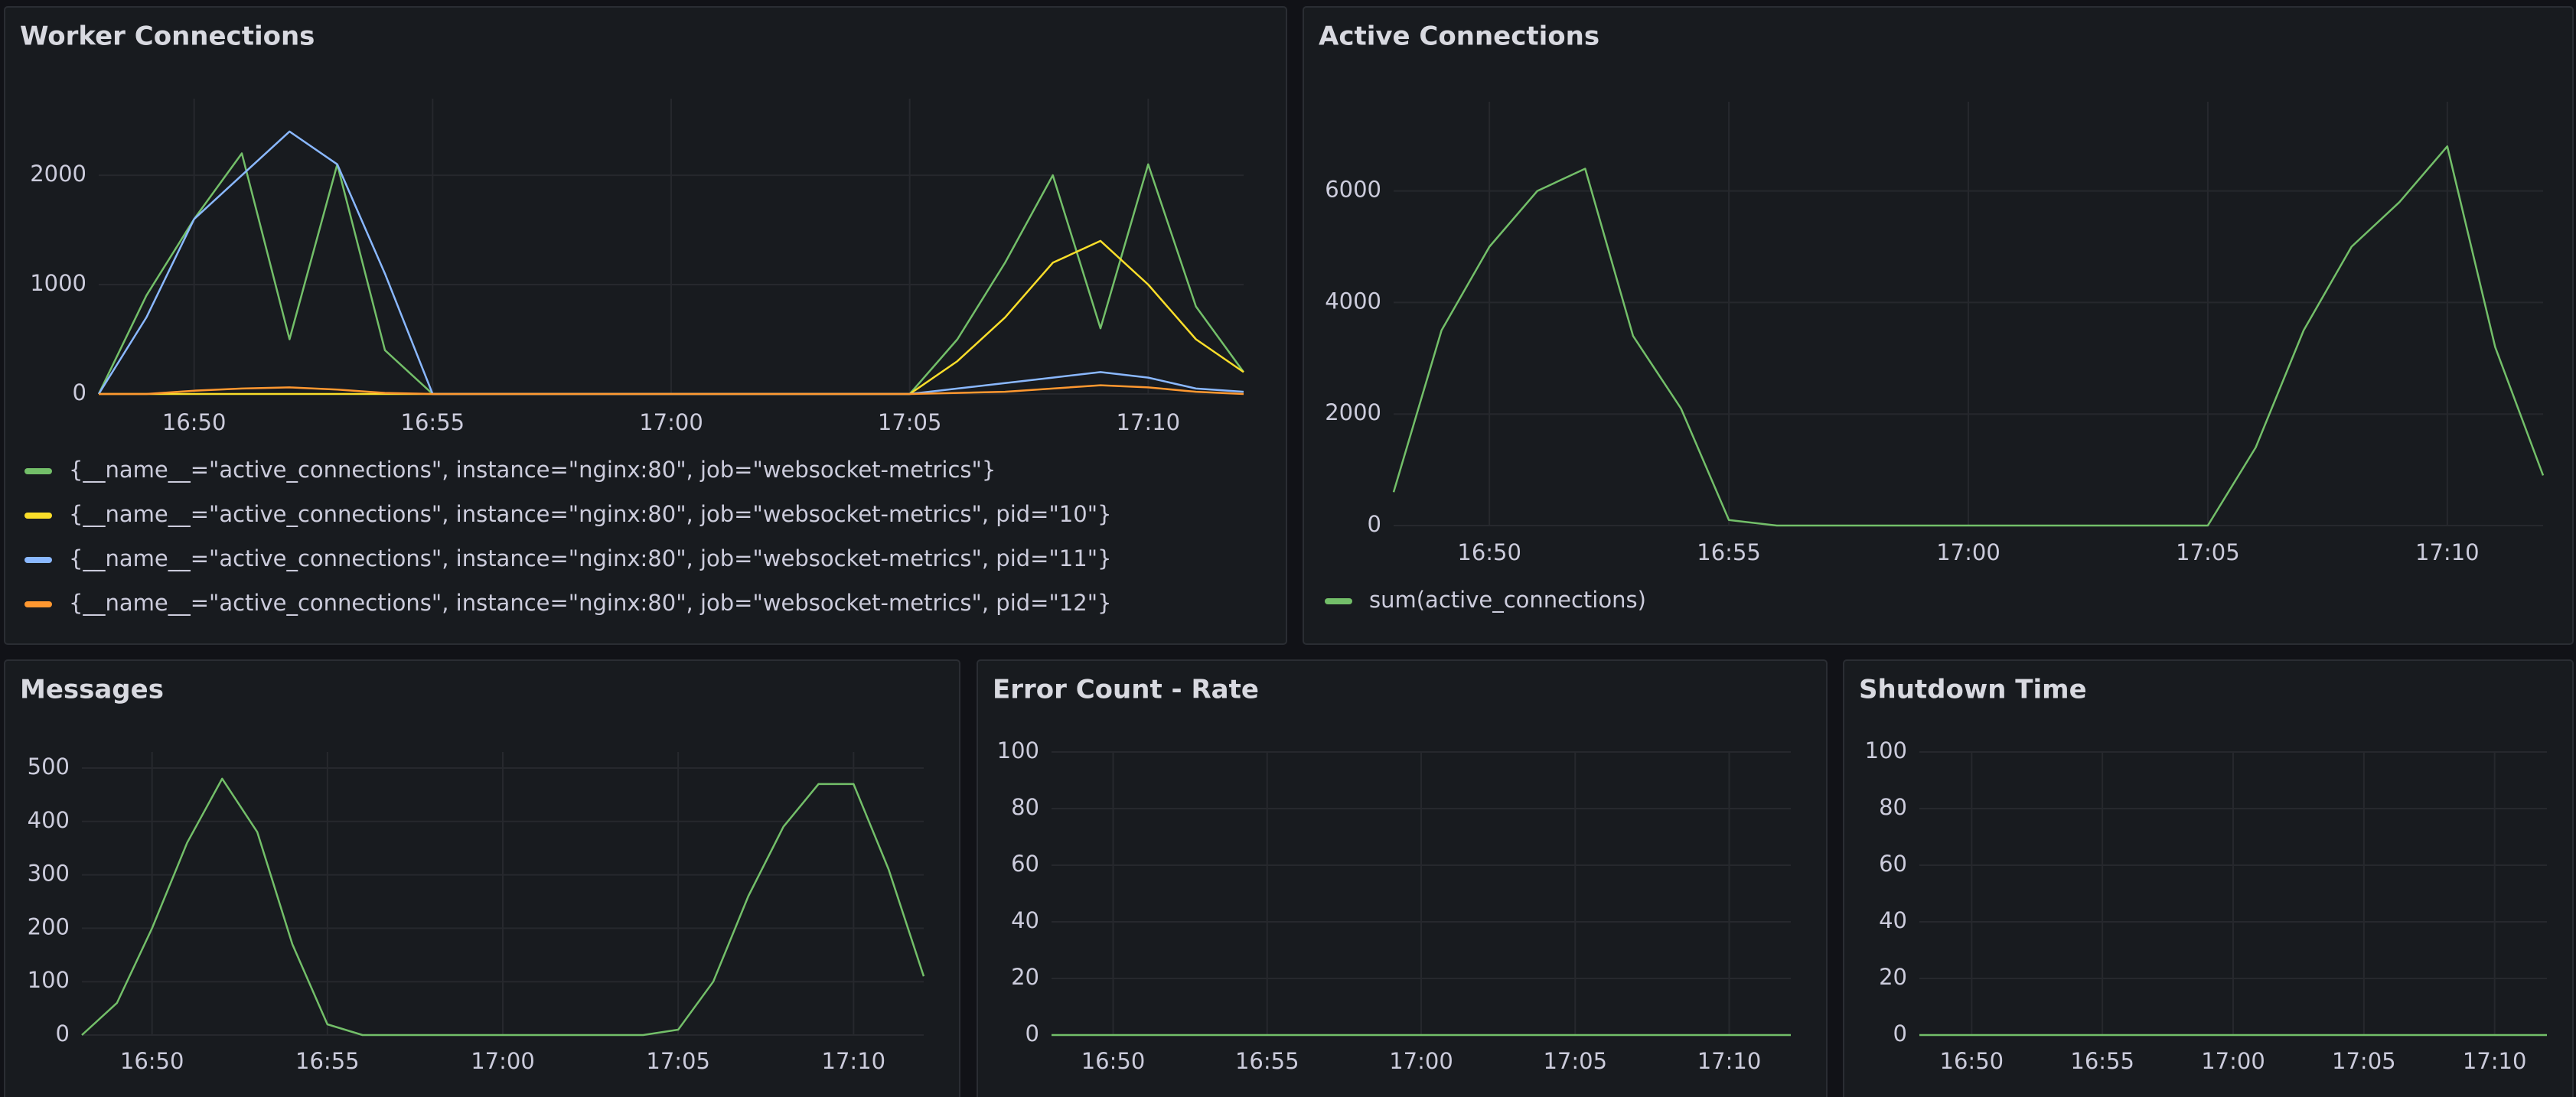 The image size is (2576, 1097). What do you see at coordinates (49, 926) in the screenshot?
I see `y-tick-label: 200` at bounding box center [49, 926].